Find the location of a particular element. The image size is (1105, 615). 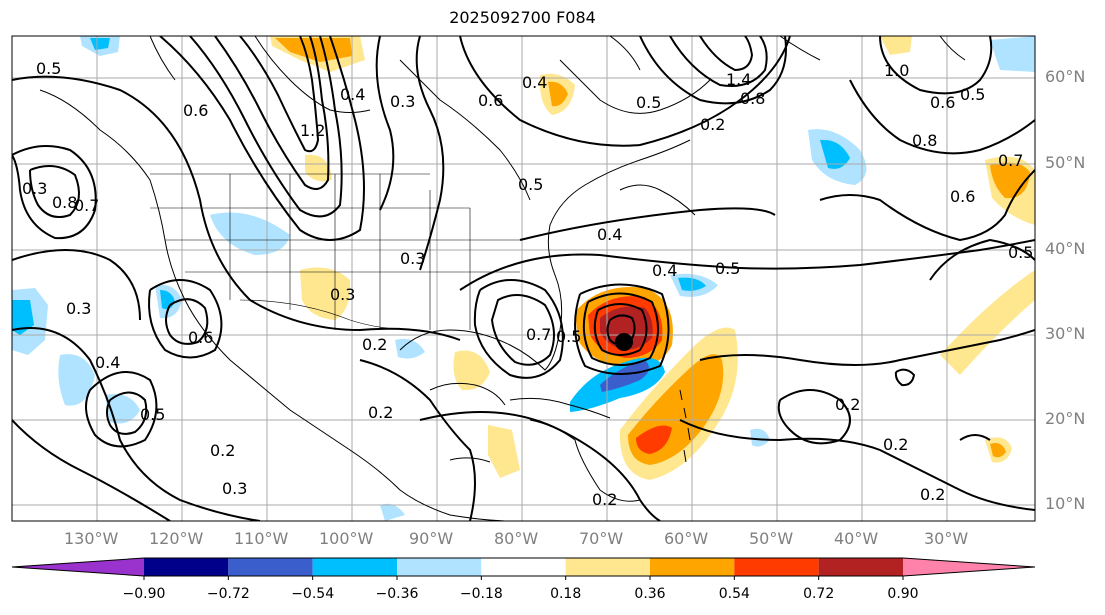

lon-label: 60°W is located at coordinates (686, 538).